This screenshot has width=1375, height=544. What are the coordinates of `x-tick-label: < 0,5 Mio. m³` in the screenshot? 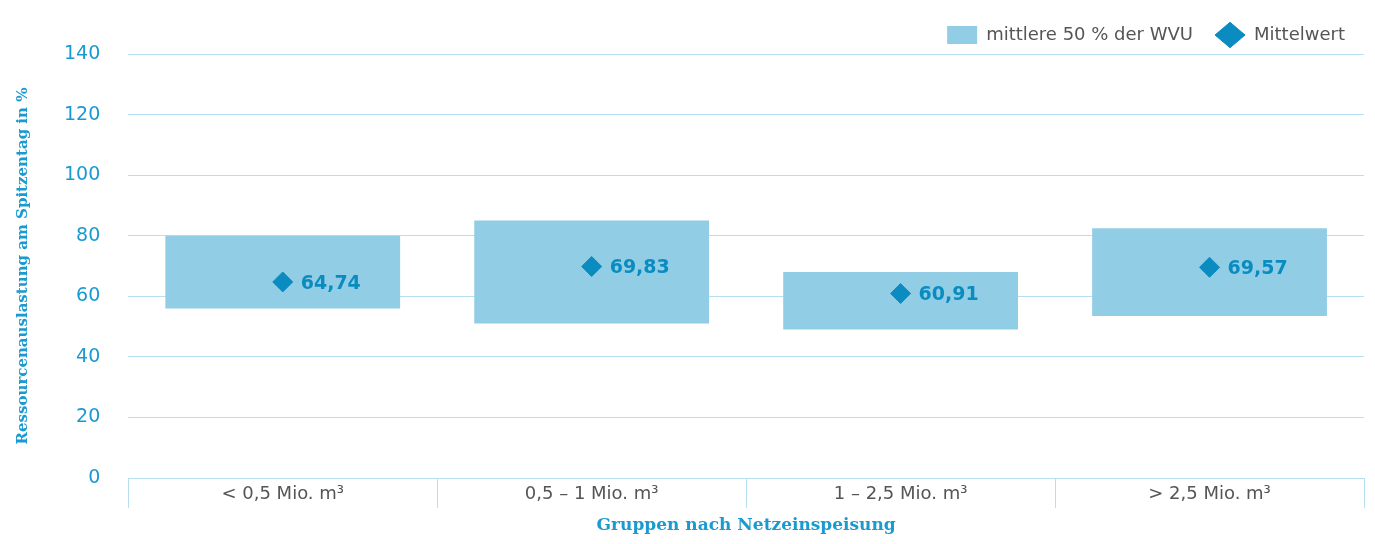 It's located at (283, 493).